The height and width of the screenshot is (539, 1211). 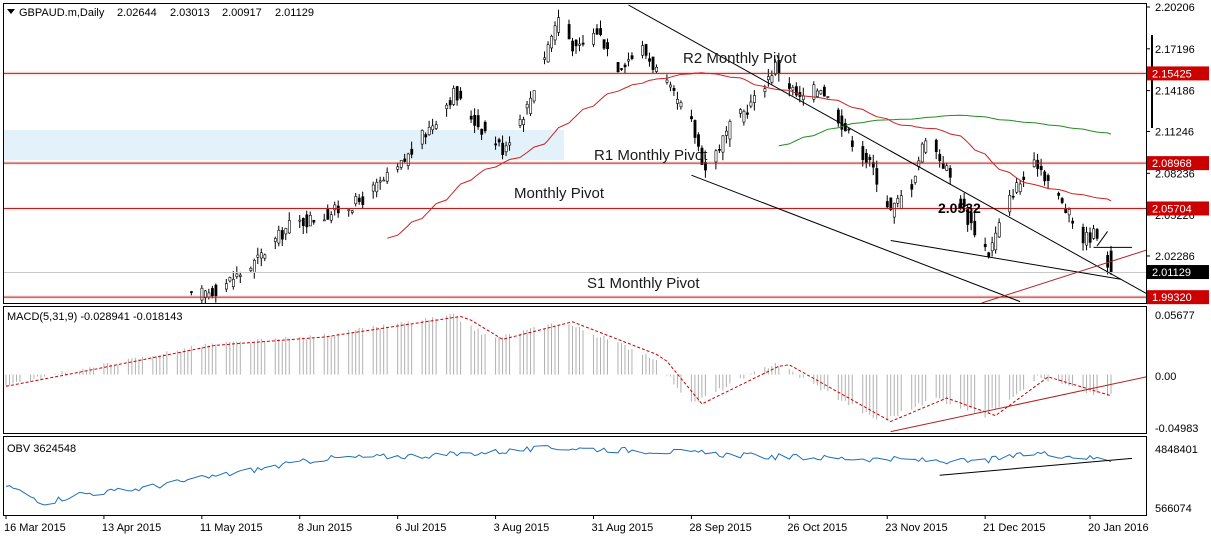 What do you see at coordinates (325, 528) in the screenshot?
I see `time-axis-tick: 8 Jun 2015` at bounding box center [325, 528].